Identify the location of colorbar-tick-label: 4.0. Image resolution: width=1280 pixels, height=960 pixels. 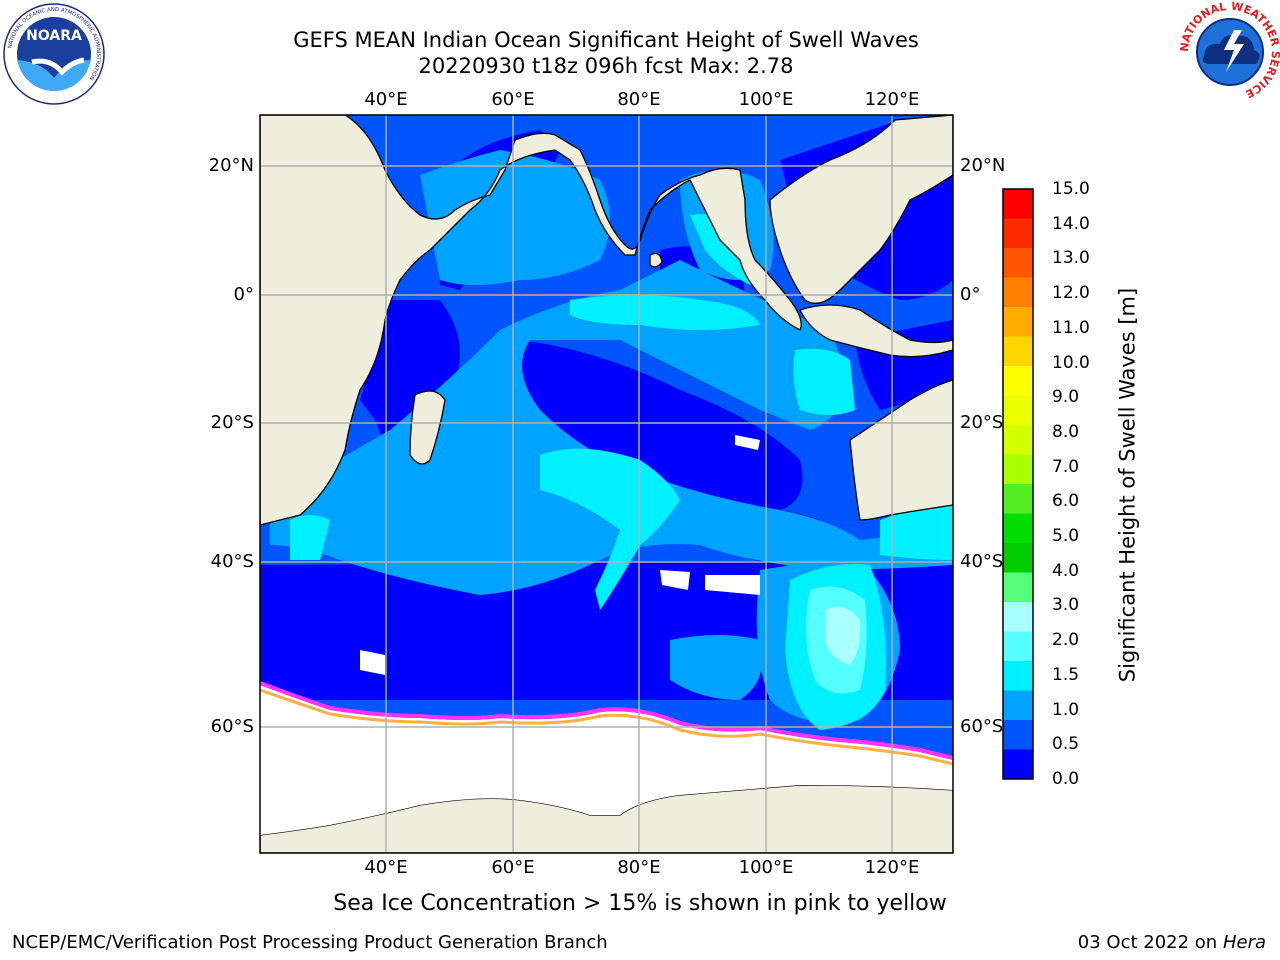
(1066, 570).